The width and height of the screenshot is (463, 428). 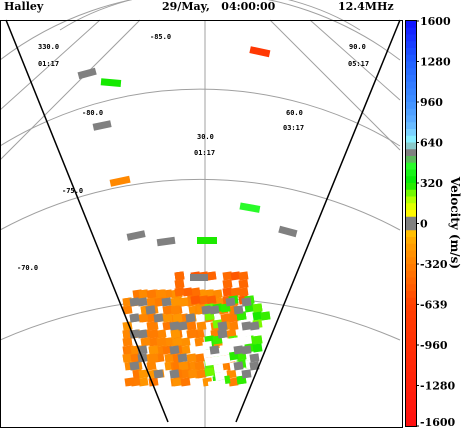 What do you see at coordinates (434, 304) in the screenshot?
I see `colorbar-tick-label: -639` at bounding box center [434, 304].